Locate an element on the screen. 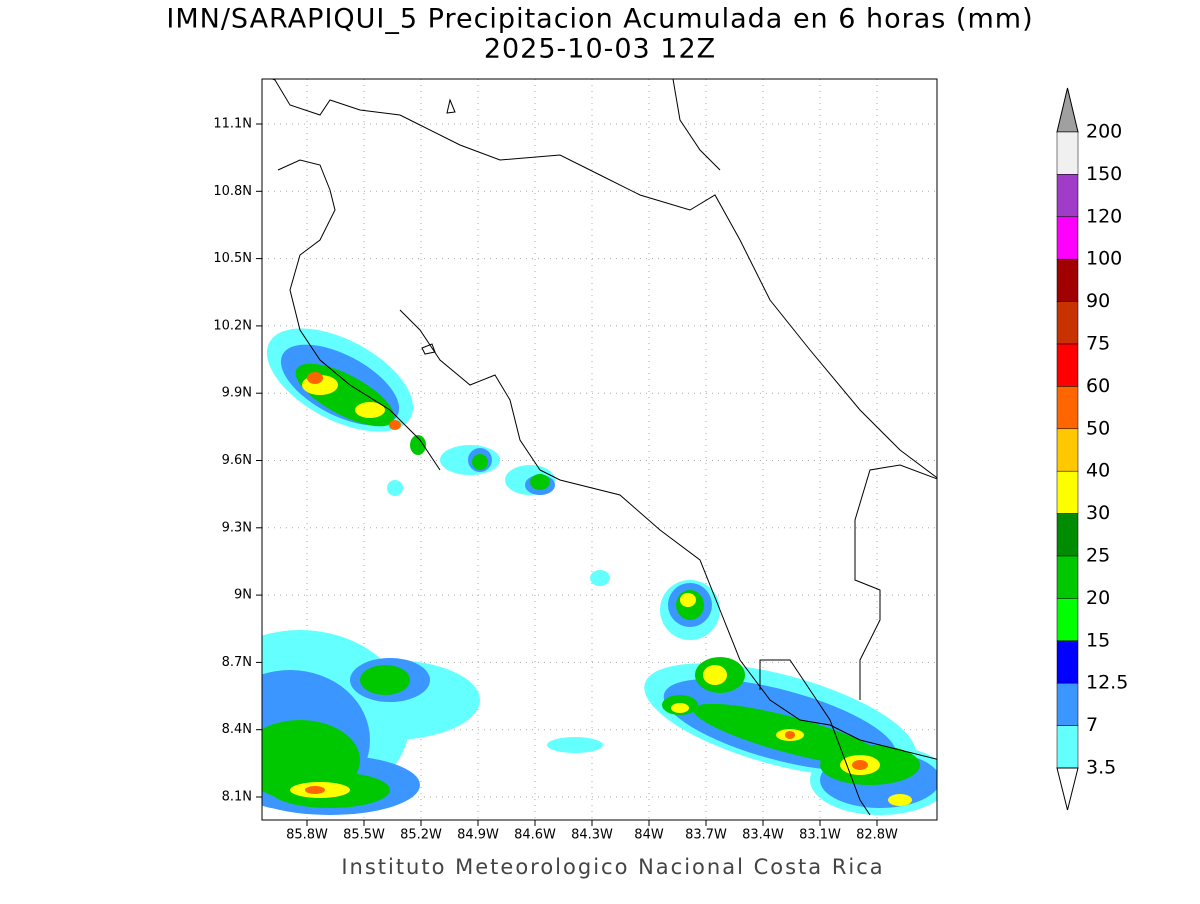  lat-label: 9N is located at coordinates (243, 595).